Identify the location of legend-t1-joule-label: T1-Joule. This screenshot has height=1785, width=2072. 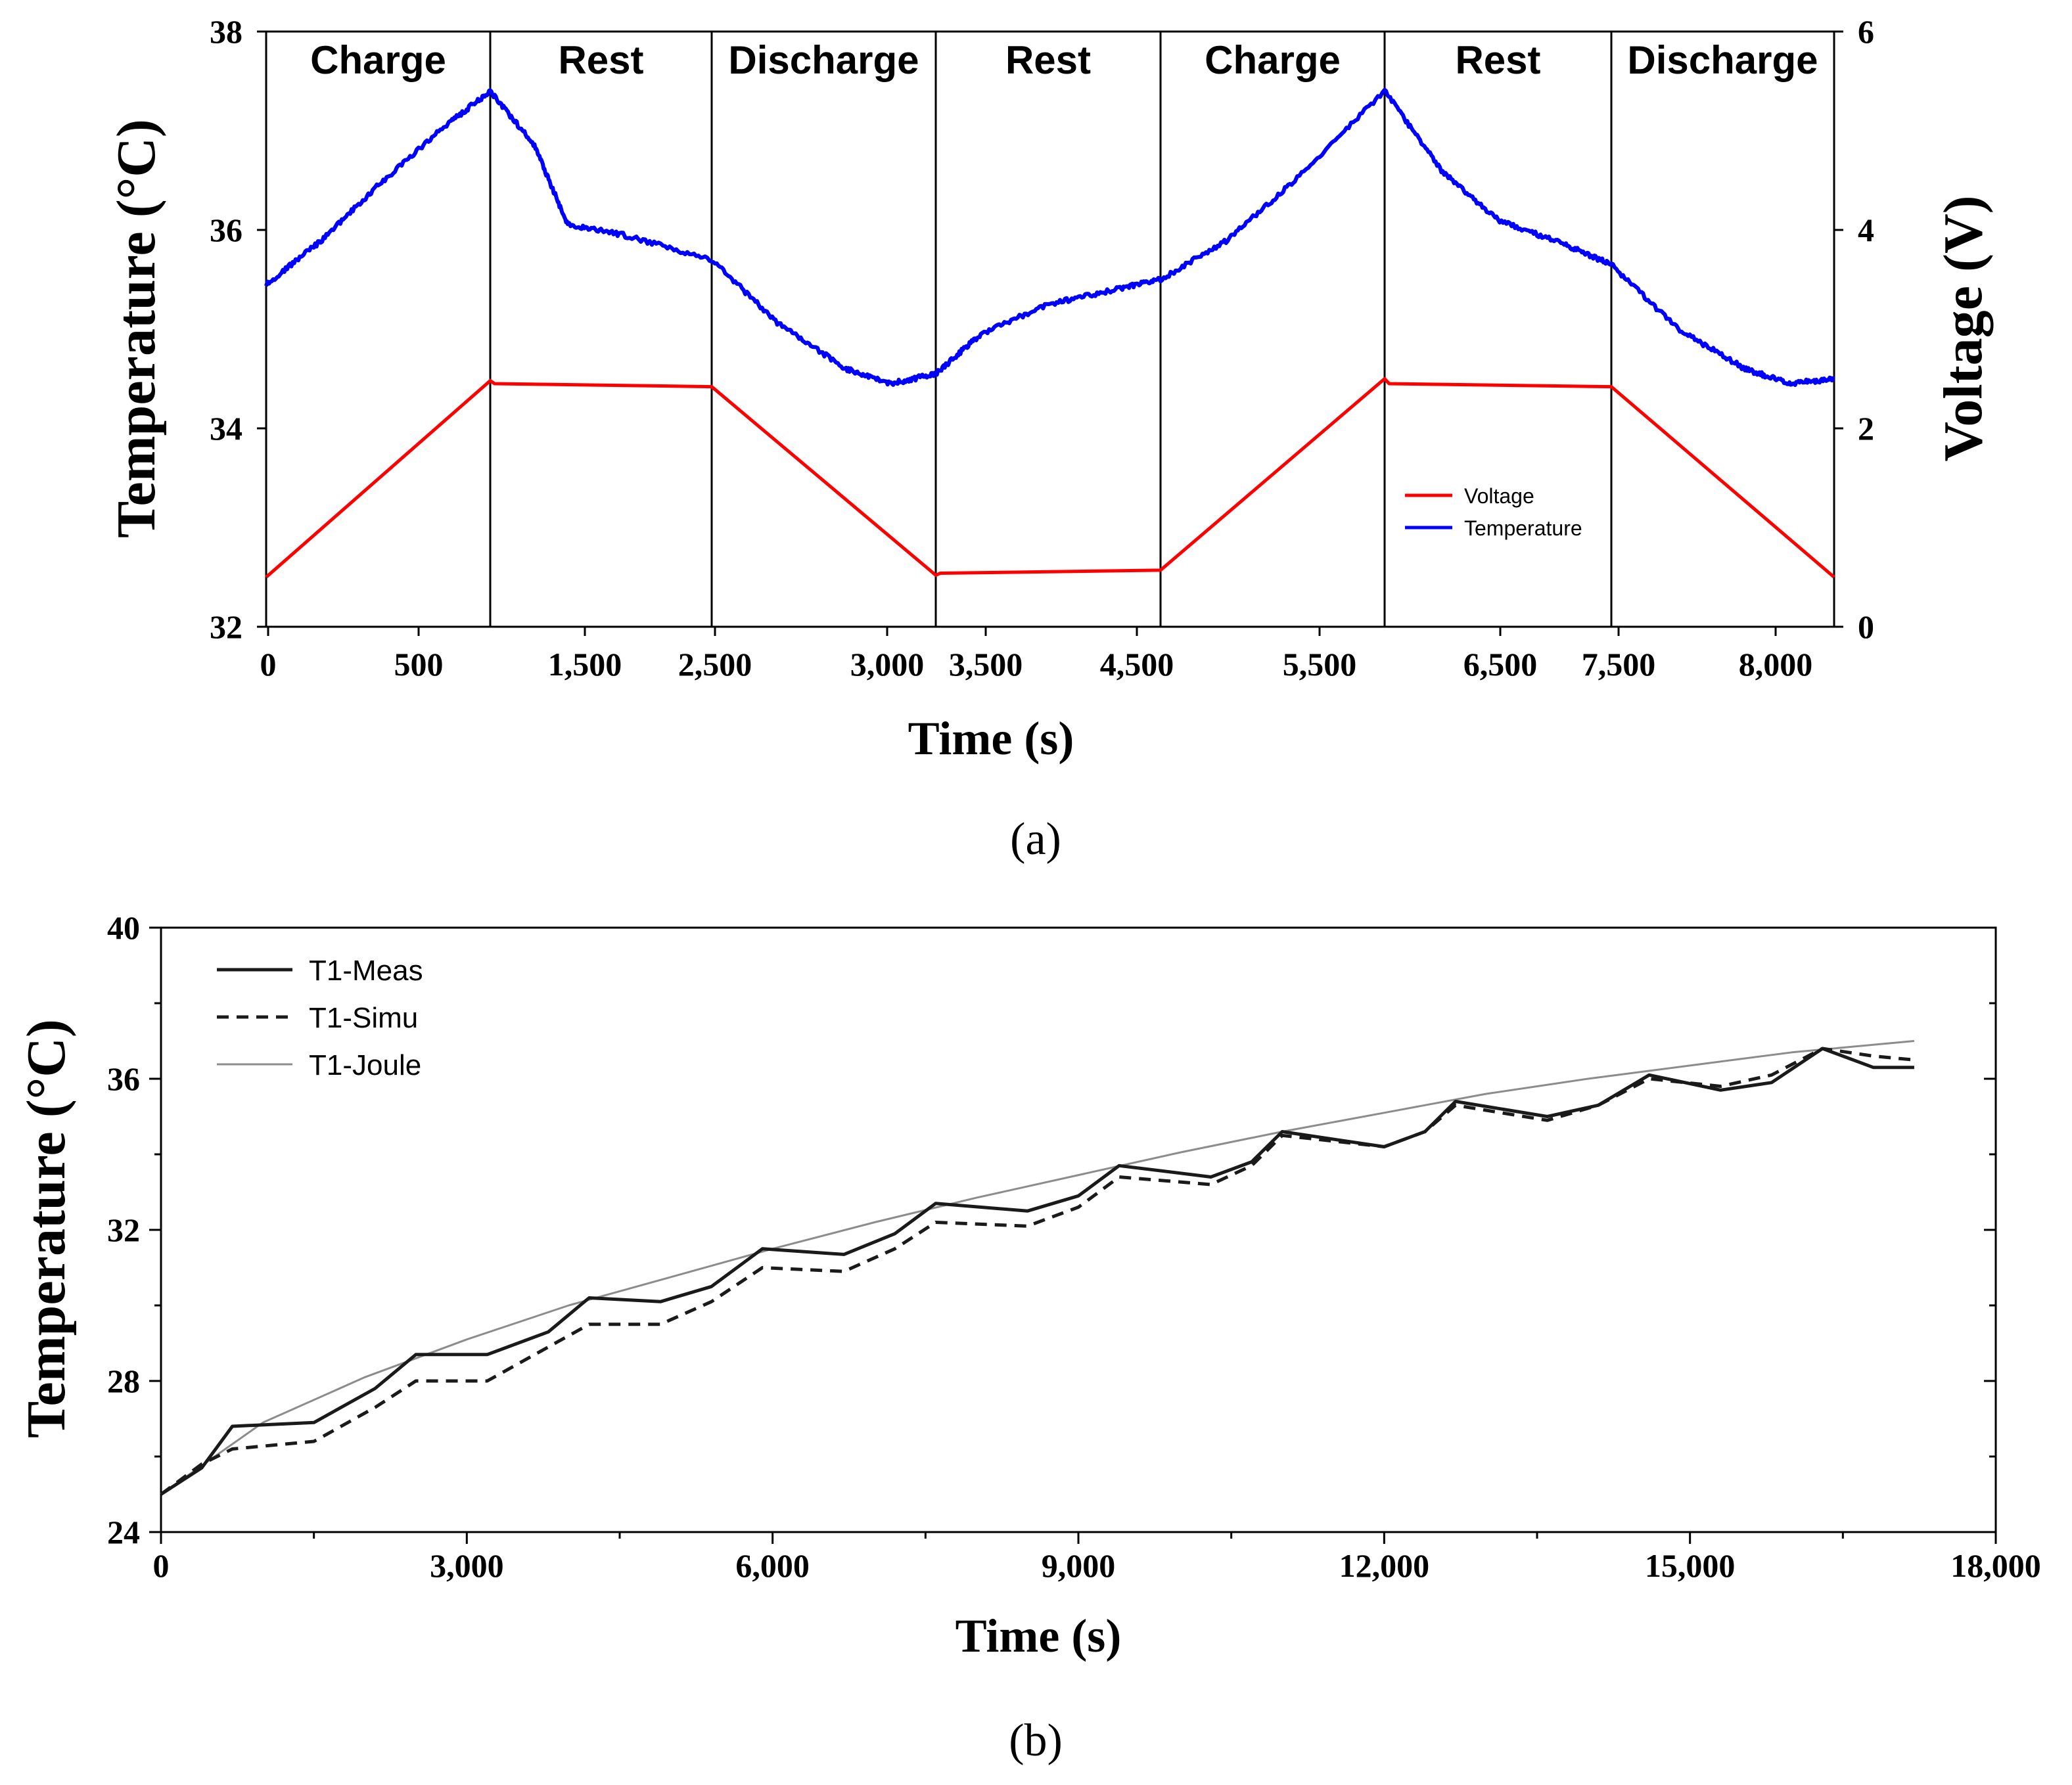
(365, 1065).